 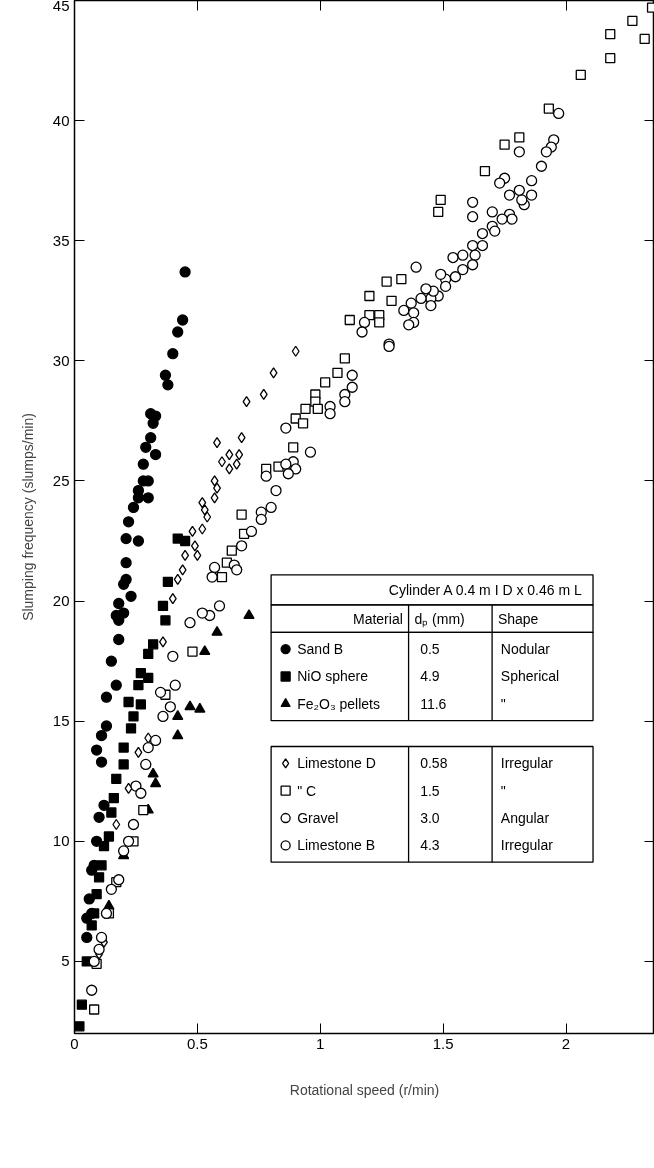 I want to click on legend-label: Fe₂O₃ pellets, so click(x=338, y=703).